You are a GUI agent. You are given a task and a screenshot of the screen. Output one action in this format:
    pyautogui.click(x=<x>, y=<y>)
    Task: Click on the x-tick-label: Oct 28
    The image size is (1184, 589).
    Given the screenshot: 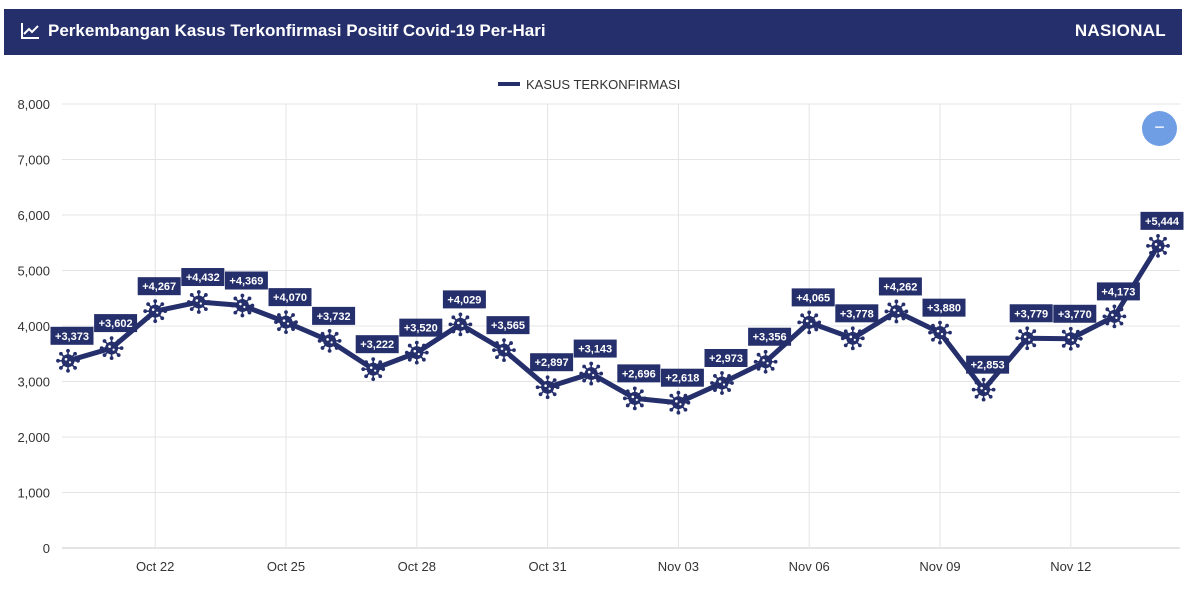 What is the action you would take?
    pyautogui.click(x=417, y=566)
    